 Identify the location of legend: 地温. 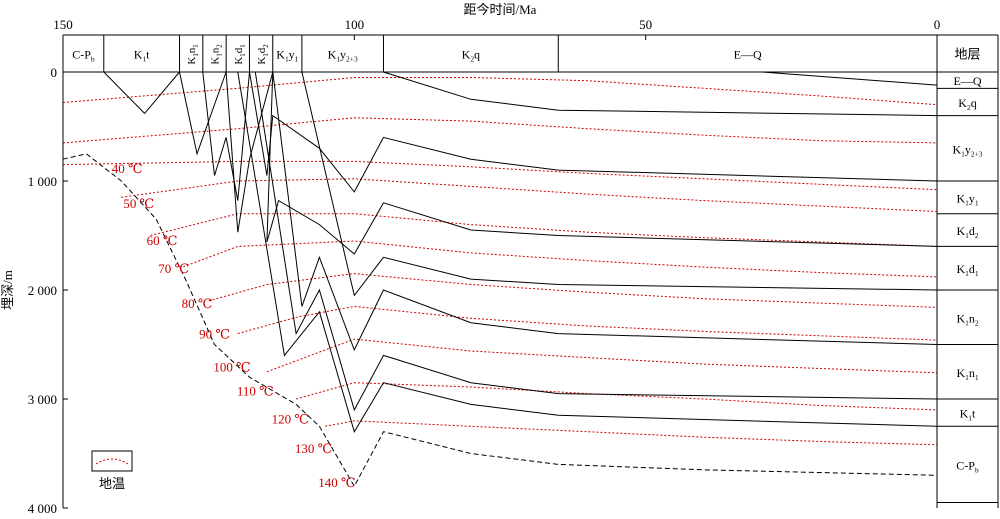
(112, 470).